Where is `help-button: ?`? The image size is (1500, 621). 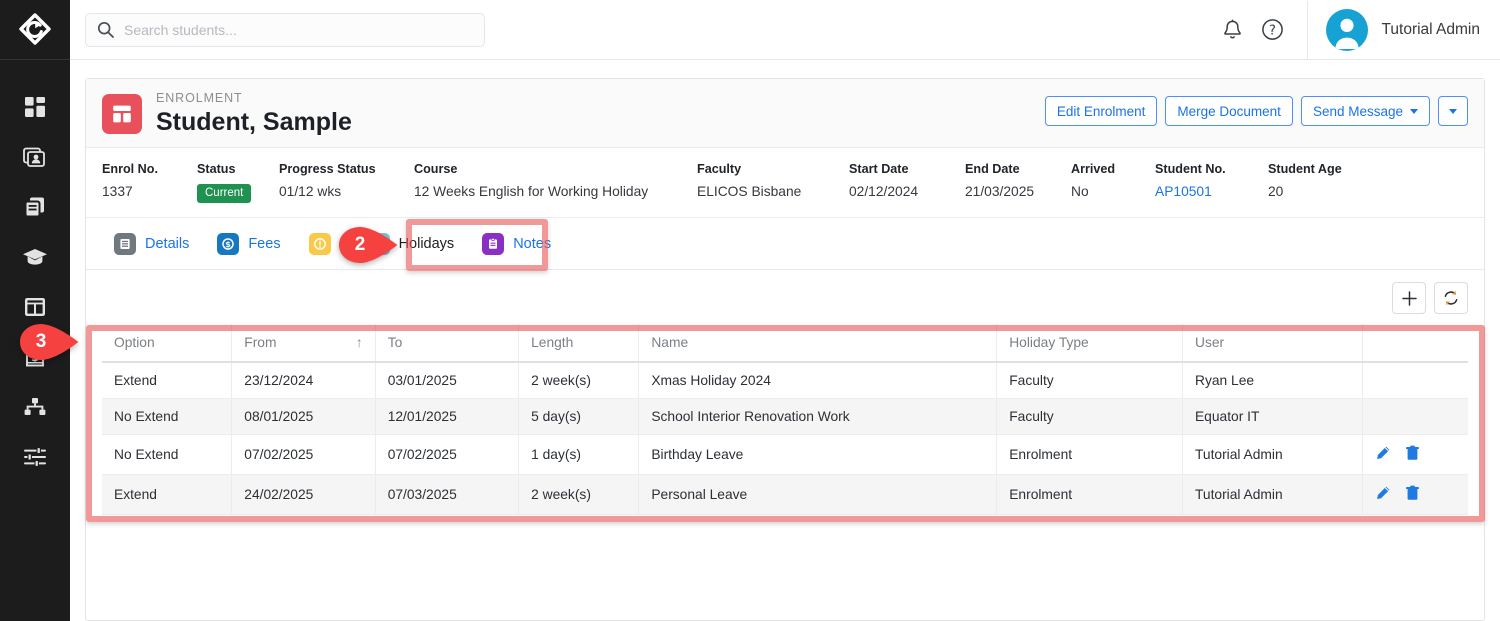 help-button: ? is located at coordinates (1273, 30).